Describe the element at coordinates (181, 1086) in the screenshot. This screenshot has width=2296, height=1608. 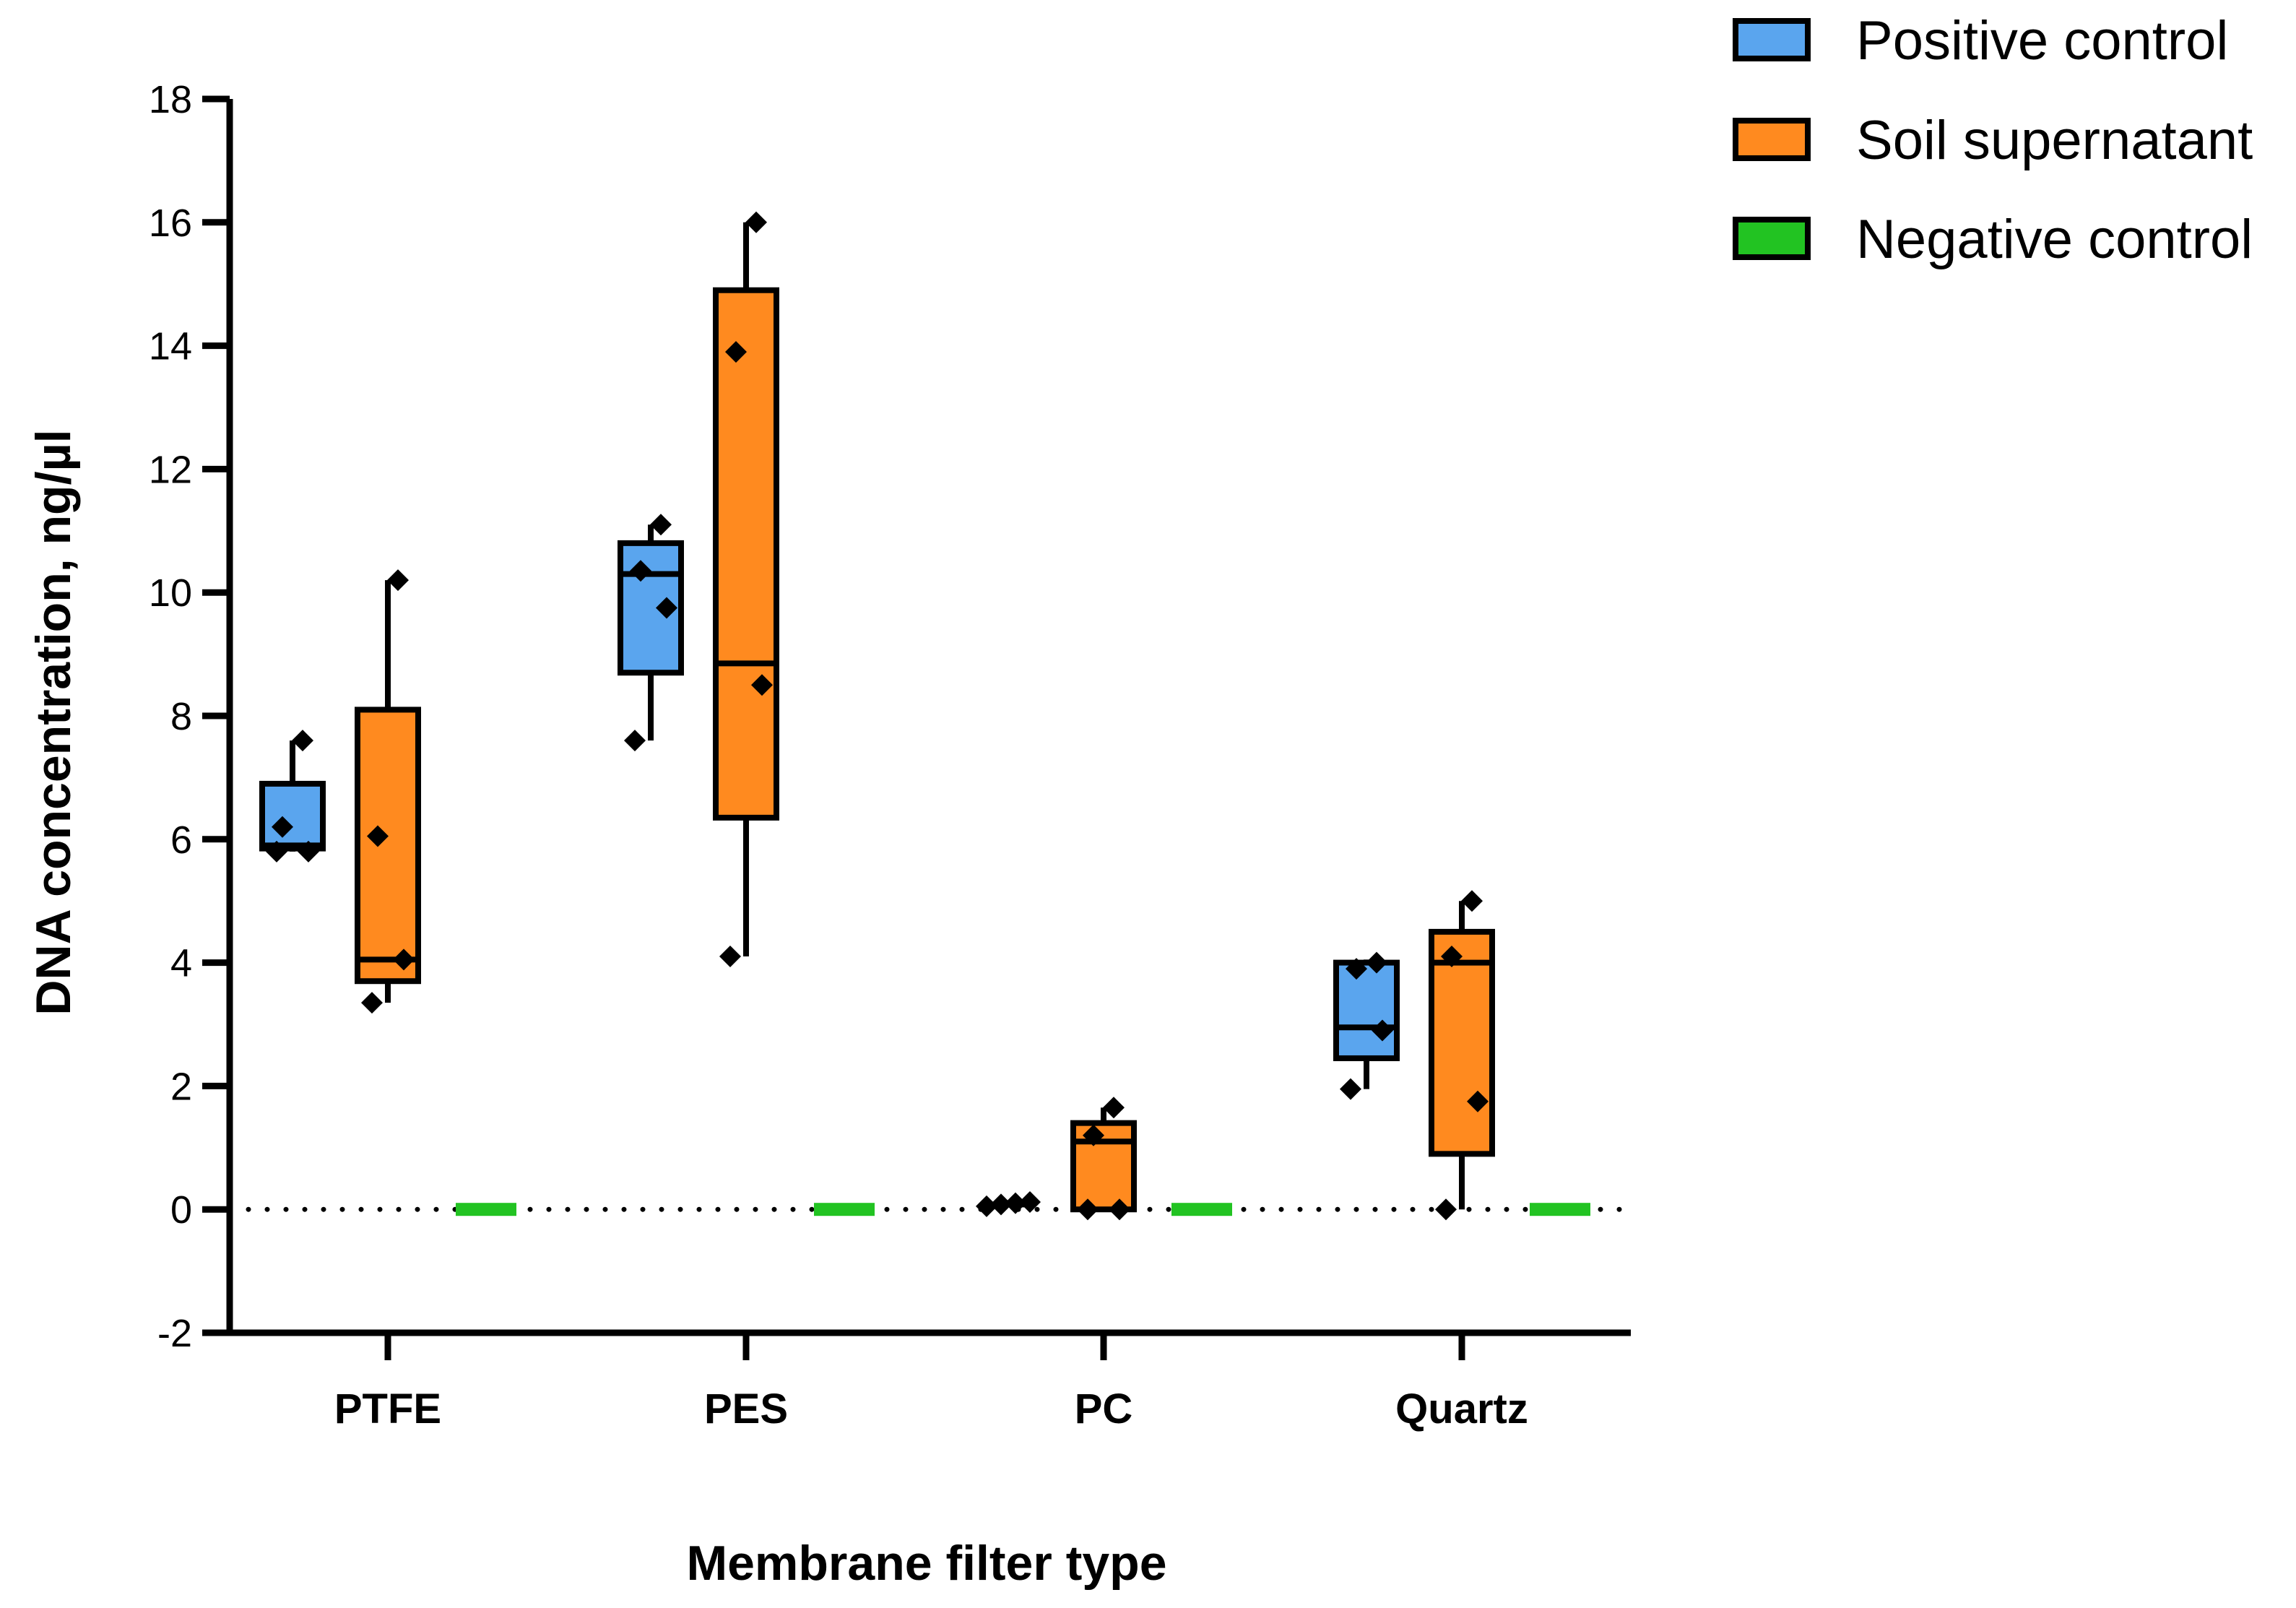
I see `y-tick-label: 2` at that location.